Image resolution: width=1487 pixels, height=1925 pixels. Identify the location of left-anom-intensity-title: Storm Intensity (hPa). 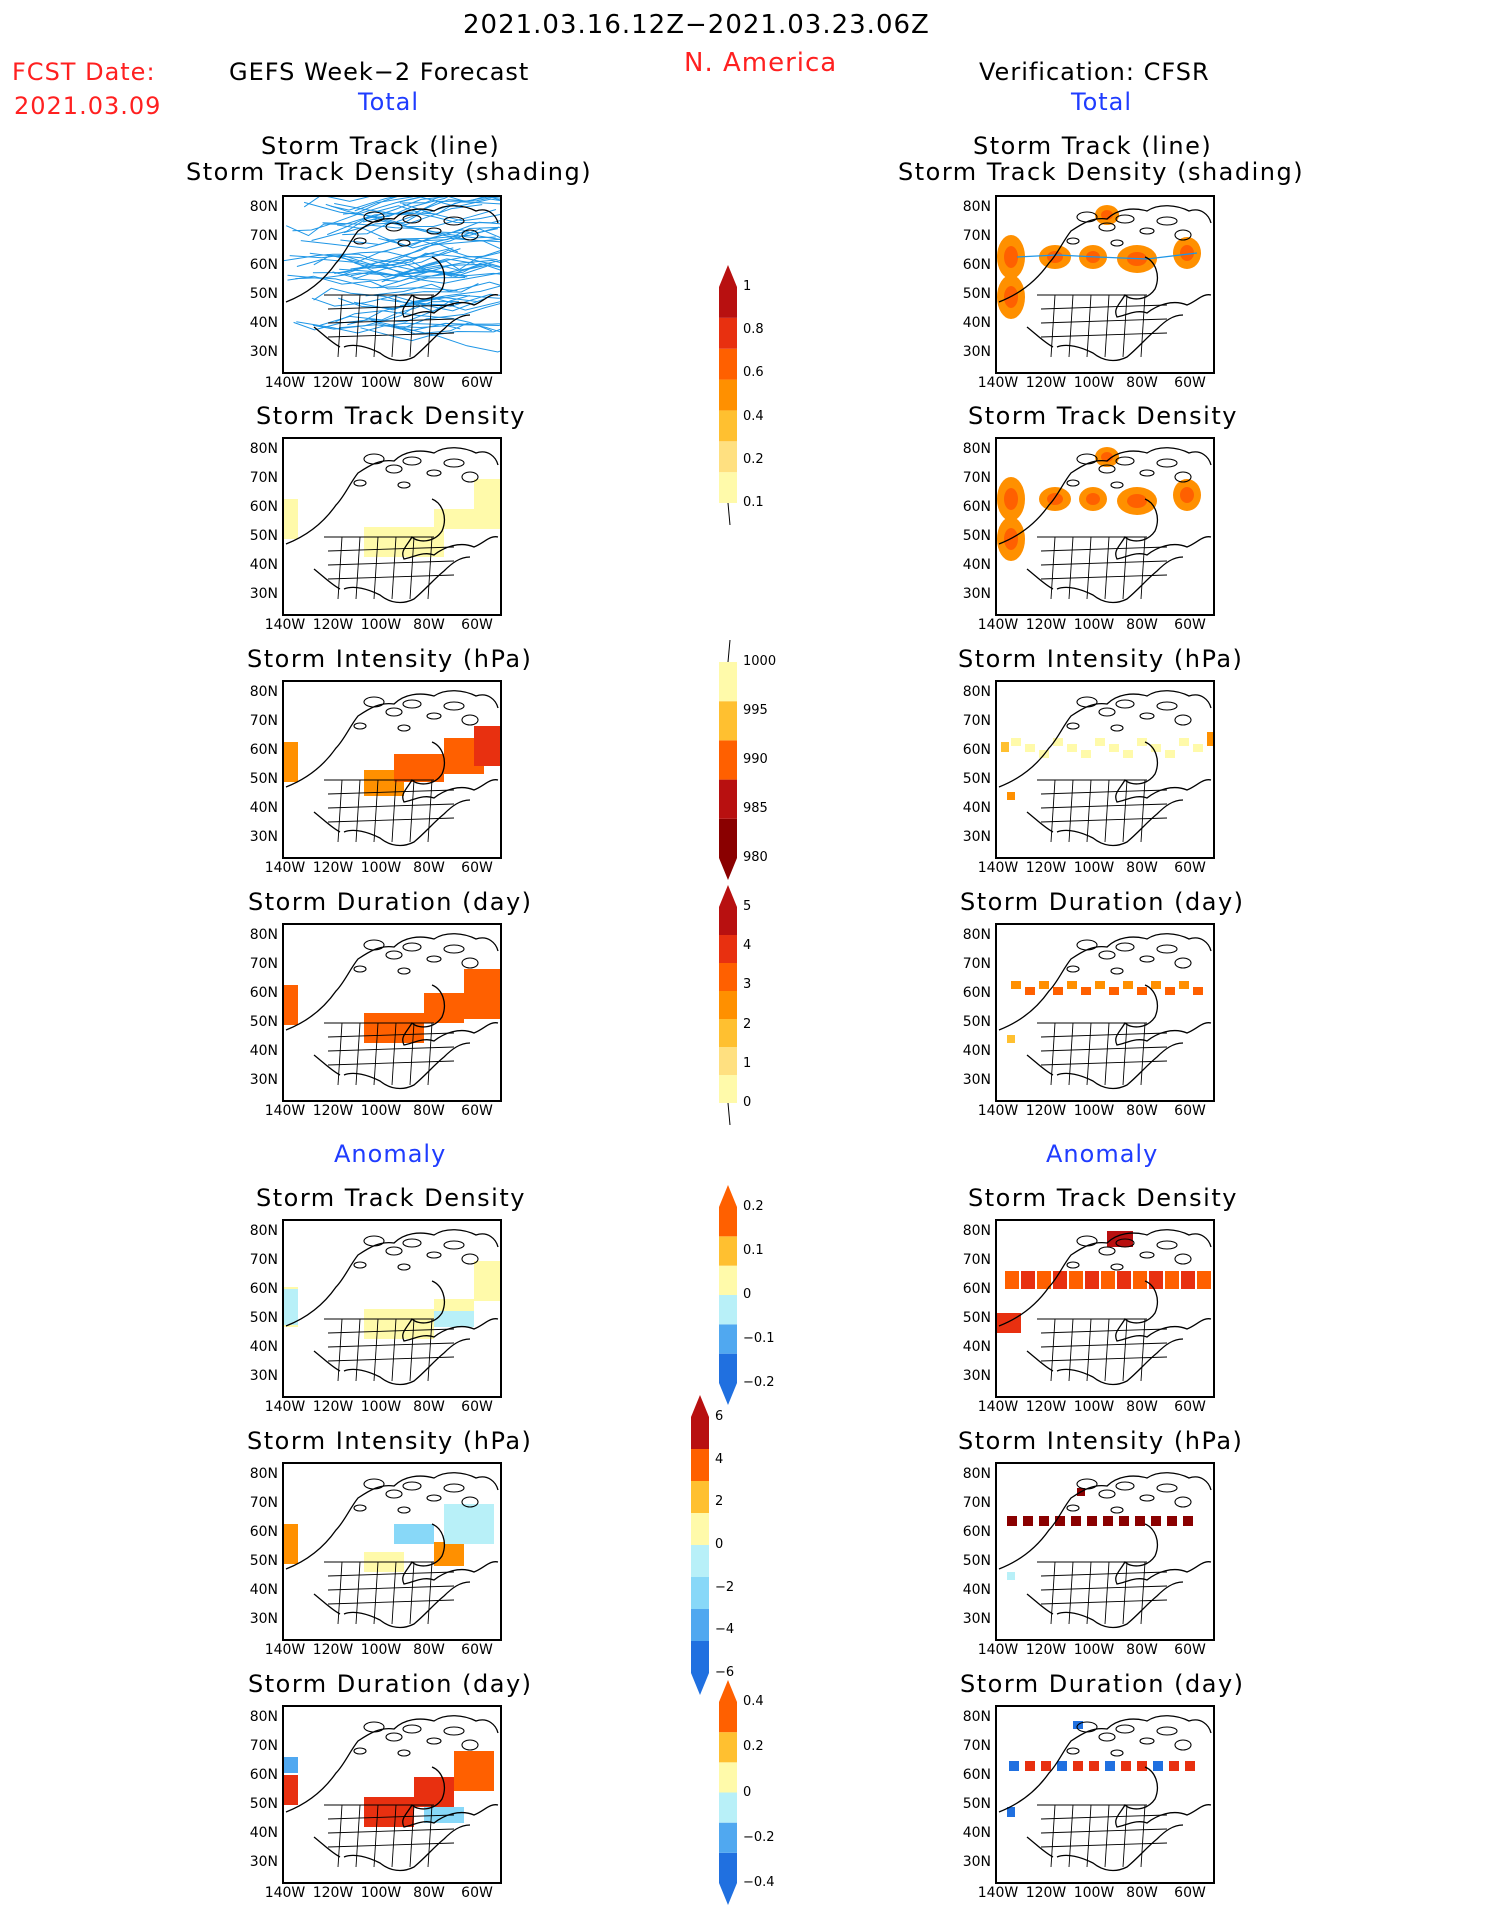
(390, 1441).